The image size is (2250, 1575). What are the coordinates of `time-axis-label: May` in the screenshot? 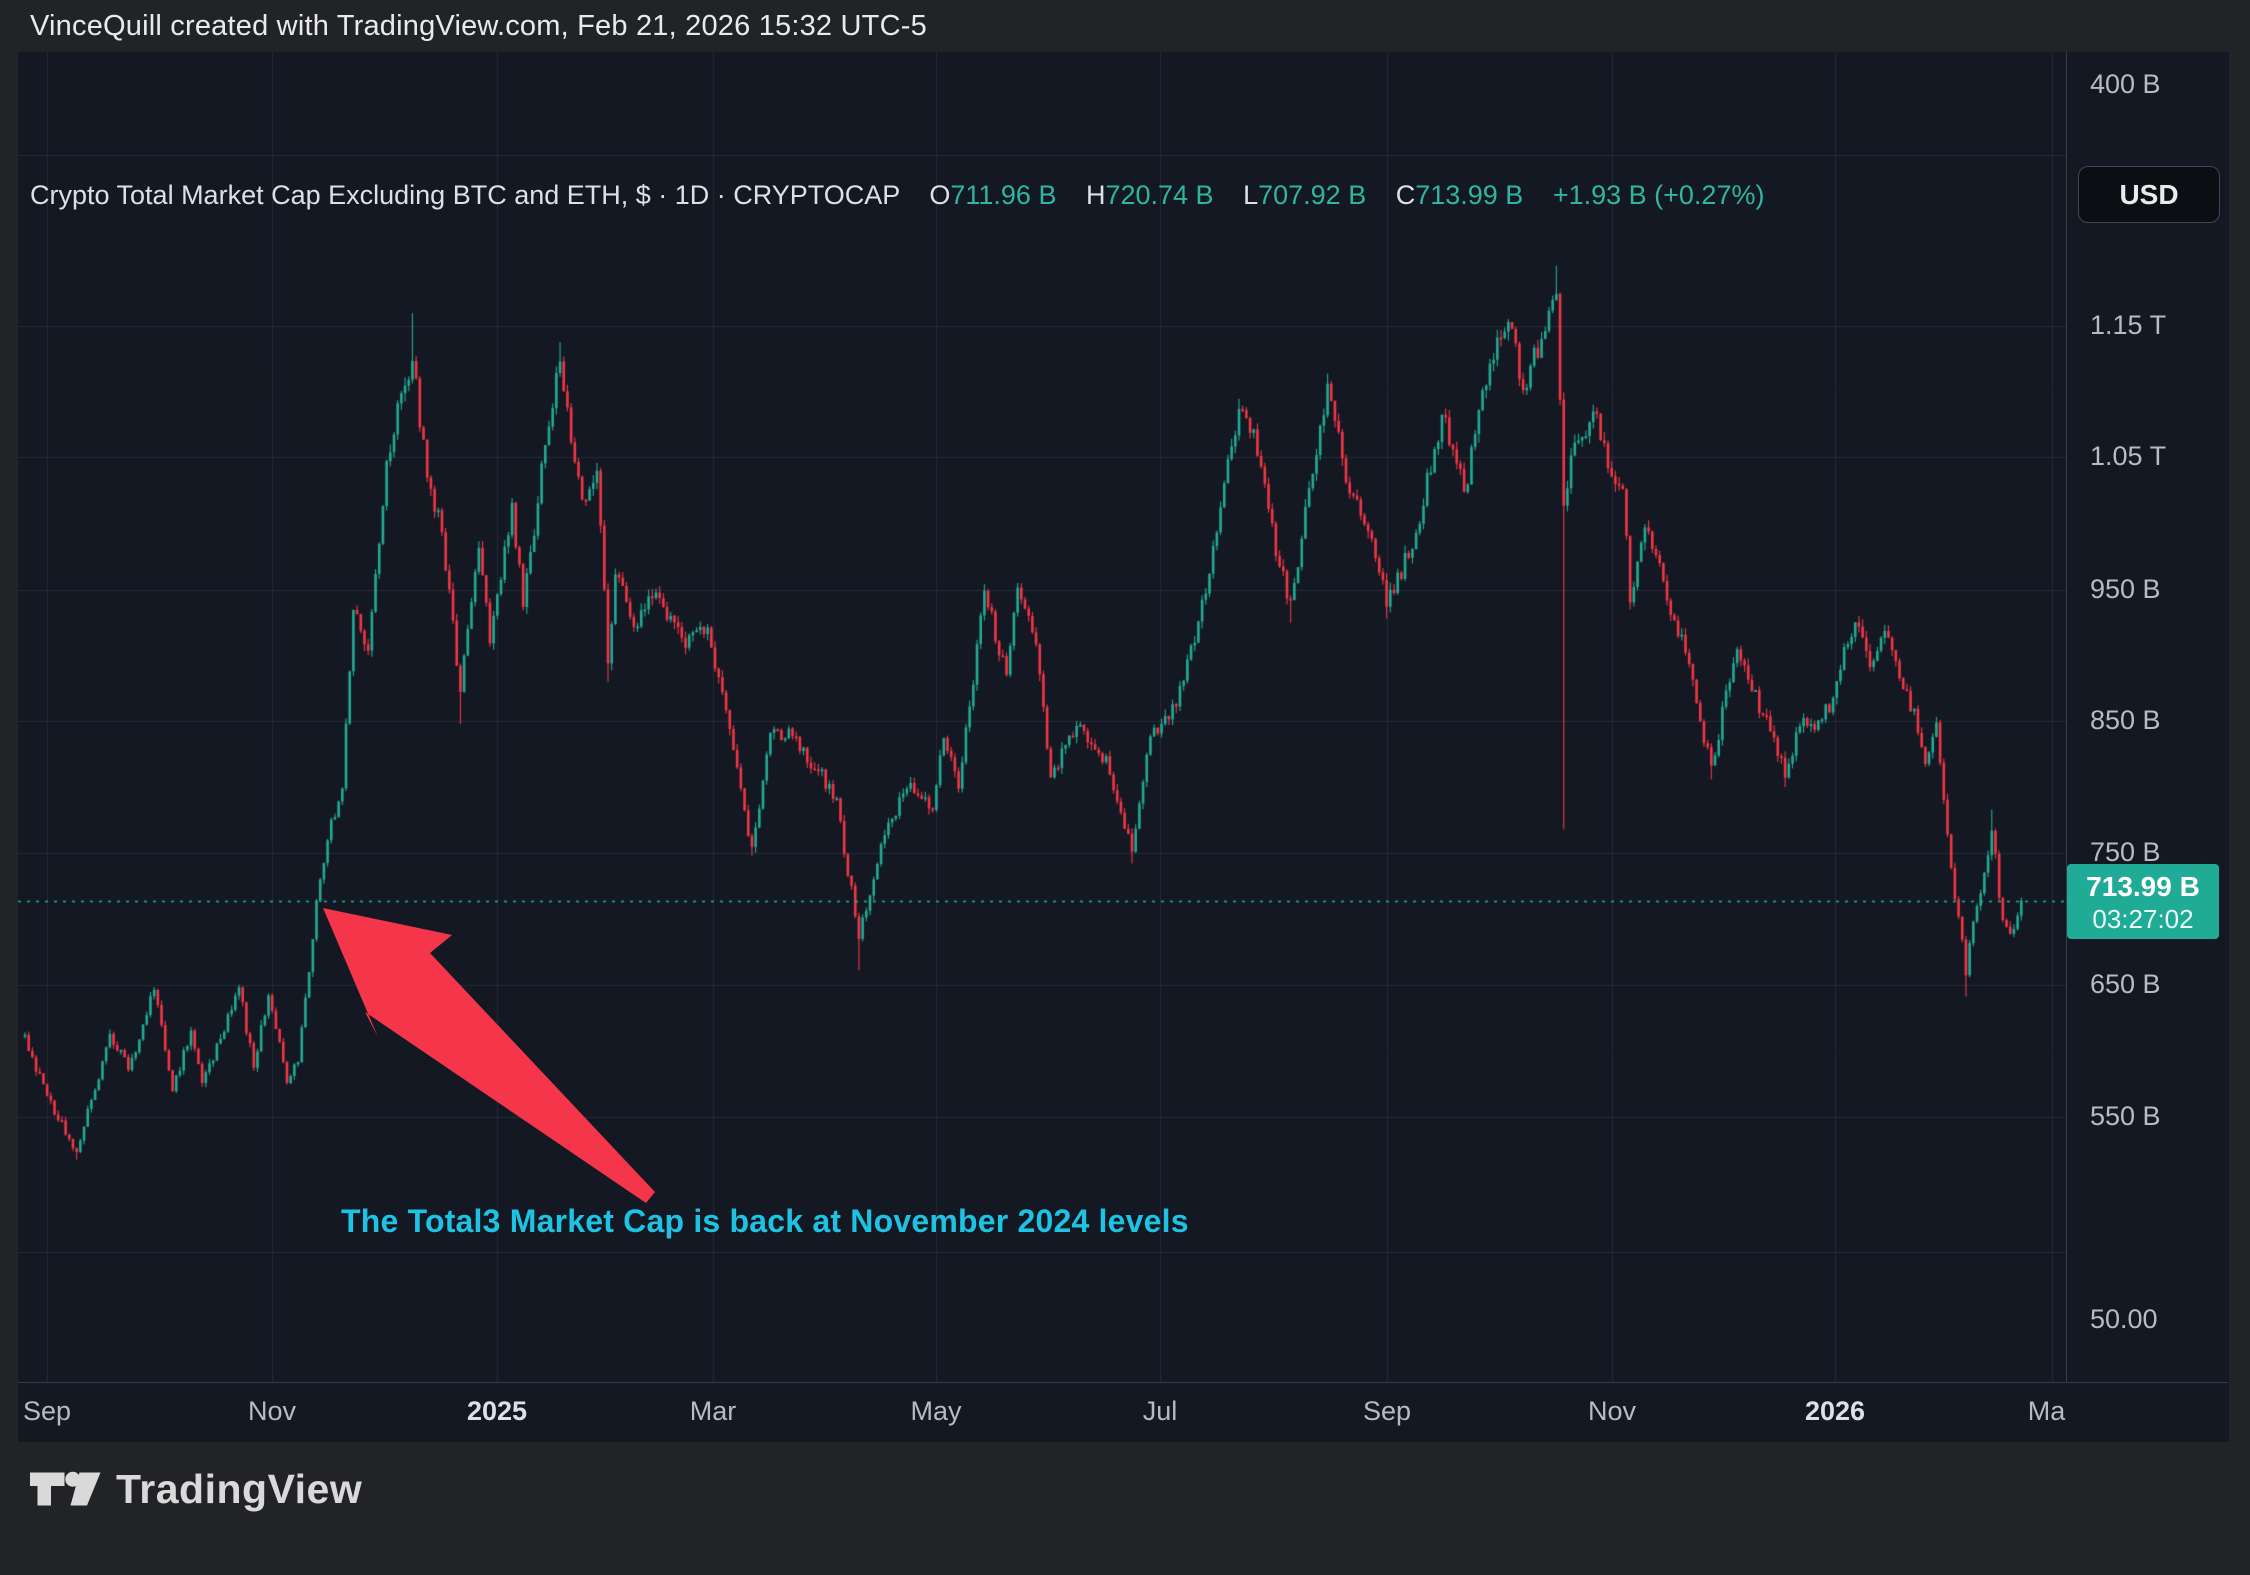 It's located at (936, 1411).